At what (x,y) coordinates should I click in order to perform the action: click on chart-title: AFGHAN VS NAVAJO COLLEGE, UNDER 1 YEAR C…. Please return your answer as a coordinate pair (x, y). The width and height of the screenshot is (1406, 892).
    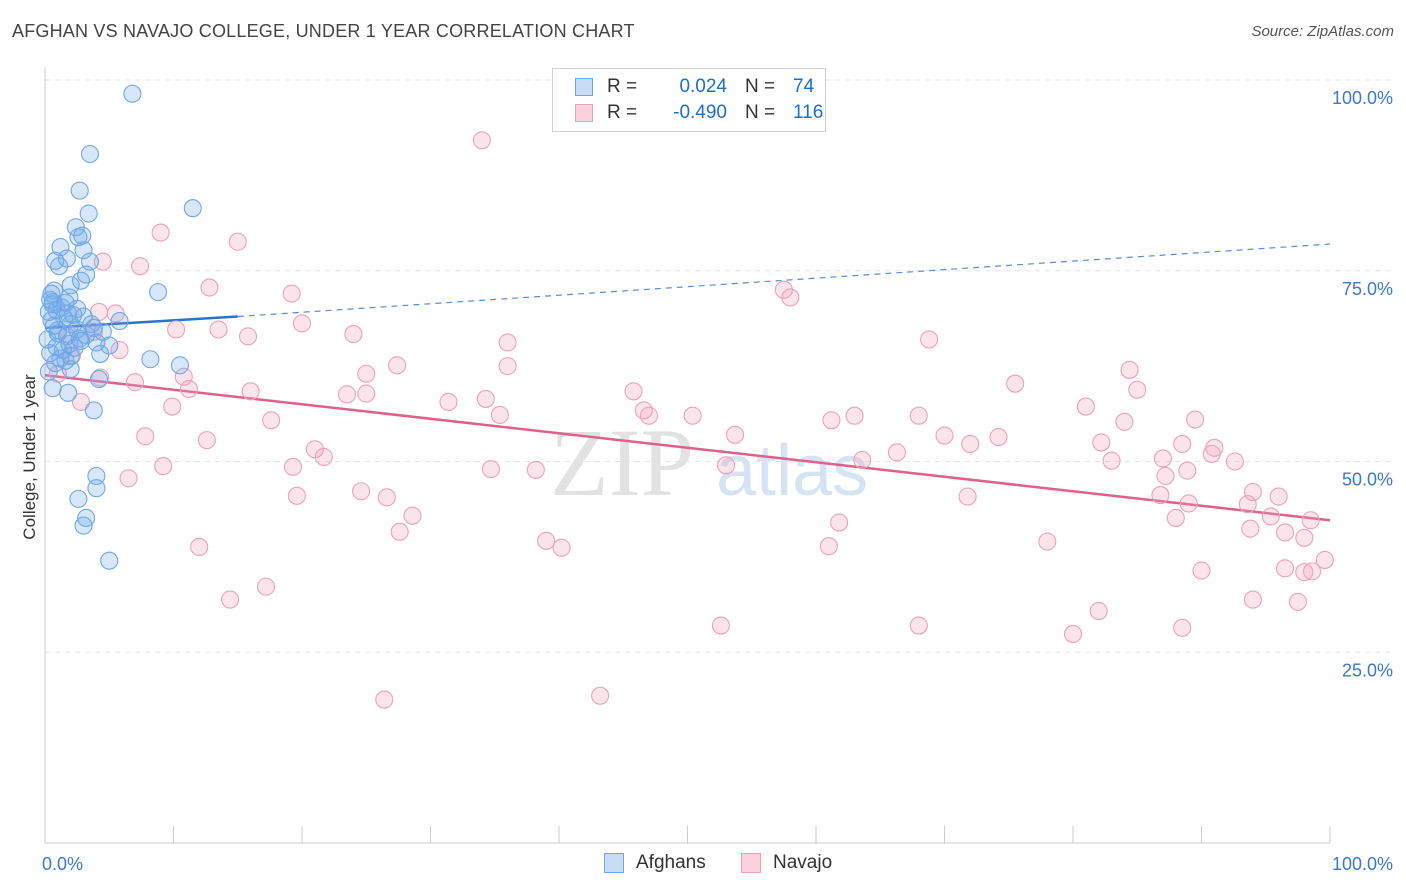
    Looking at the image, I should click on (323, 31).